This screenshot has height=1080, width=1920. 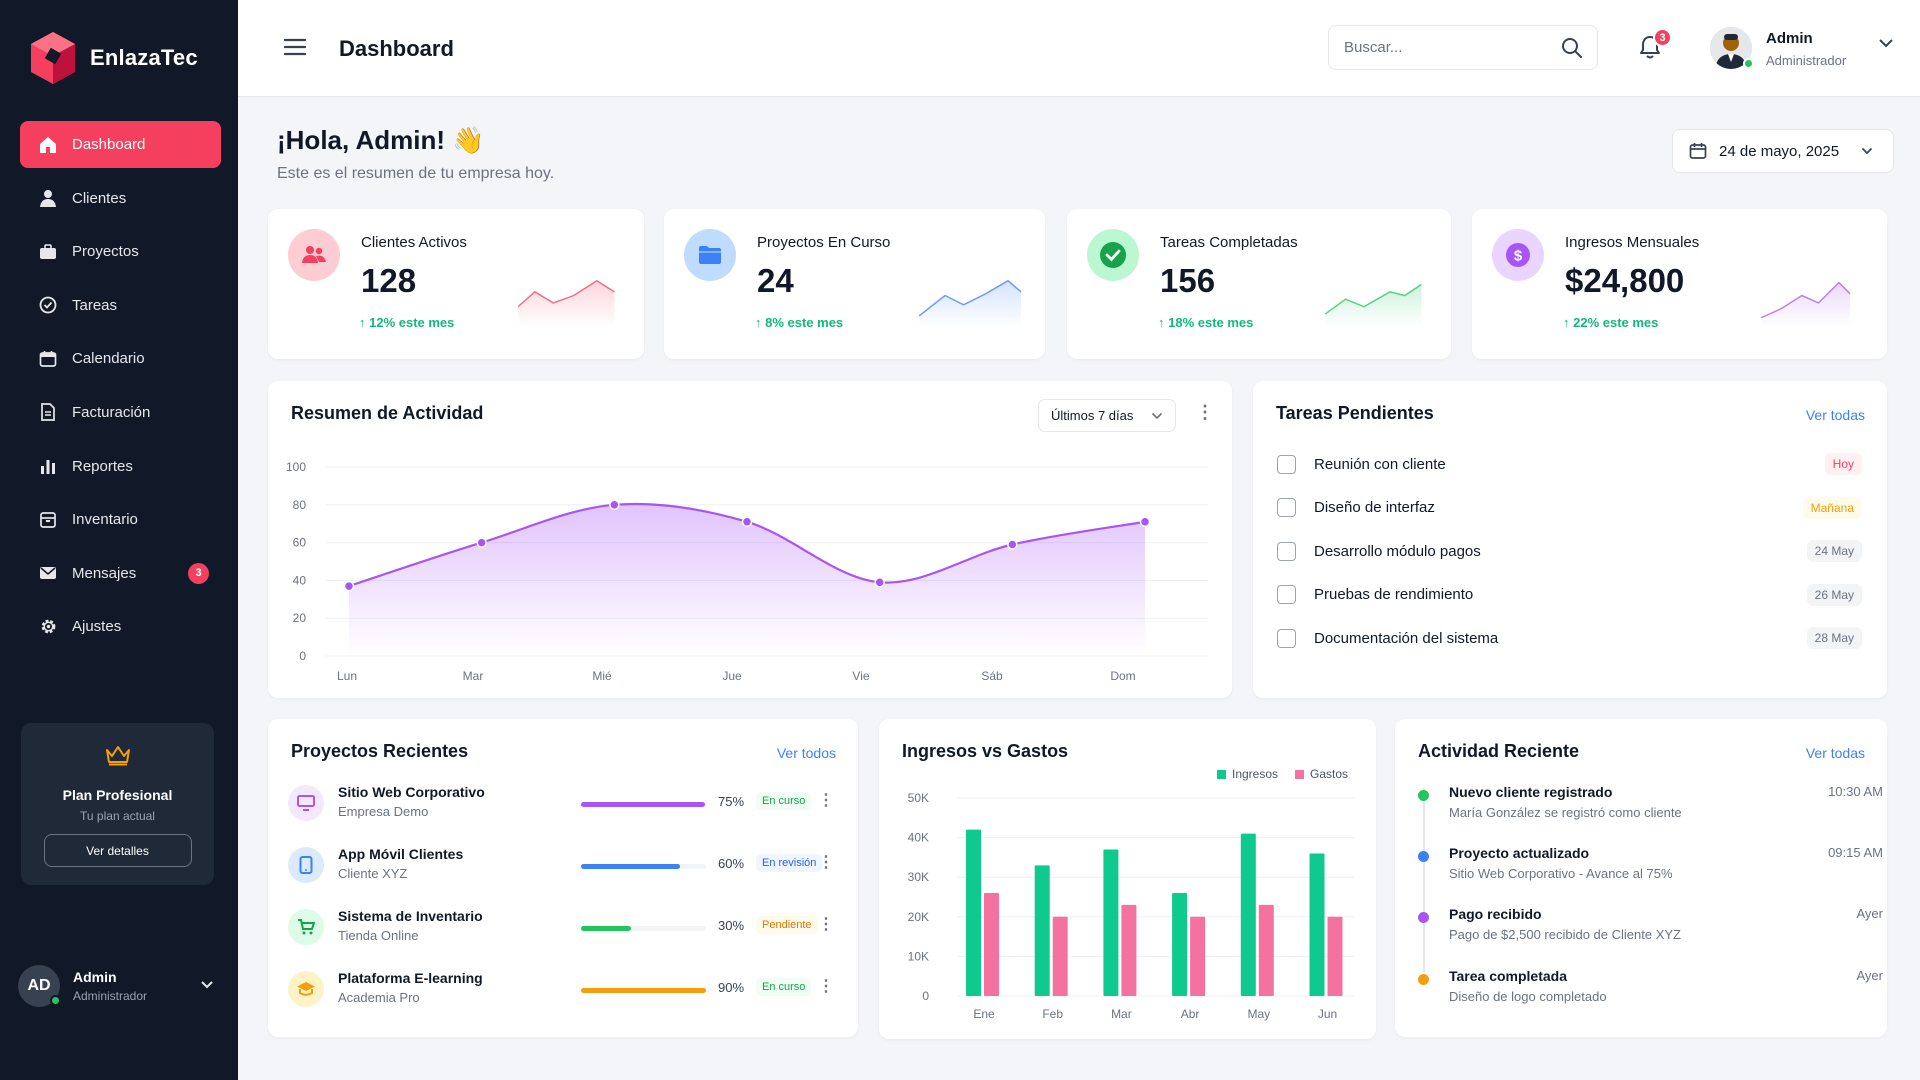 I want to click on stat-card: Proyectos En Curso 24 ↑ 8% este mes, so click(x=854, y=284).